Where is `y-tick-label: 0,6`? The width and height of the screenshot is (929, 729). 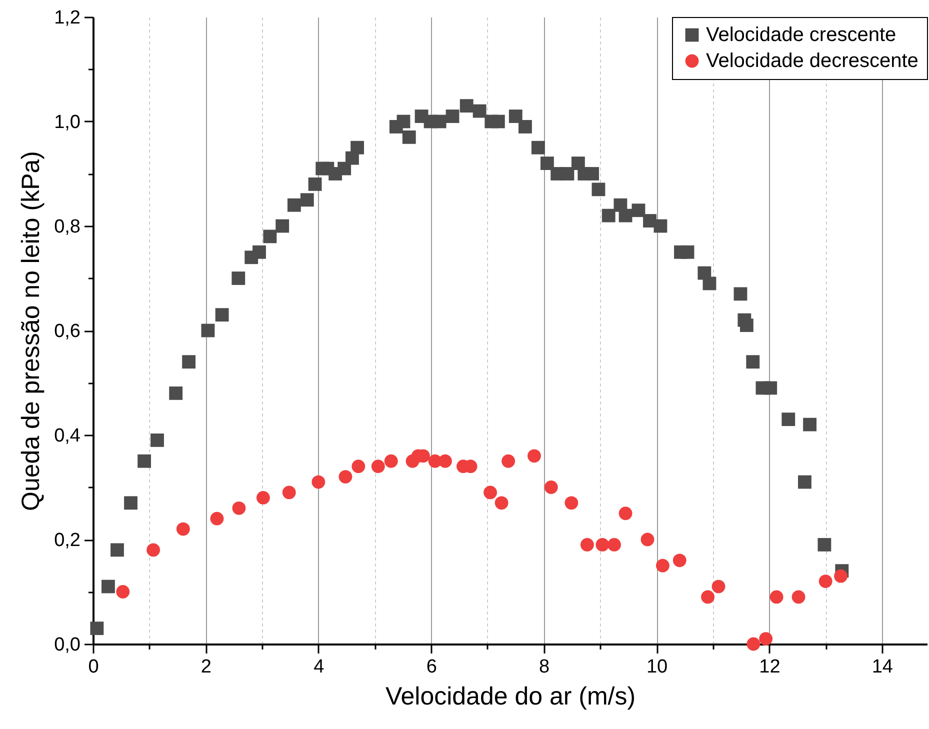 y-tick-label: 0,6 is located at coordinates (67, 331).